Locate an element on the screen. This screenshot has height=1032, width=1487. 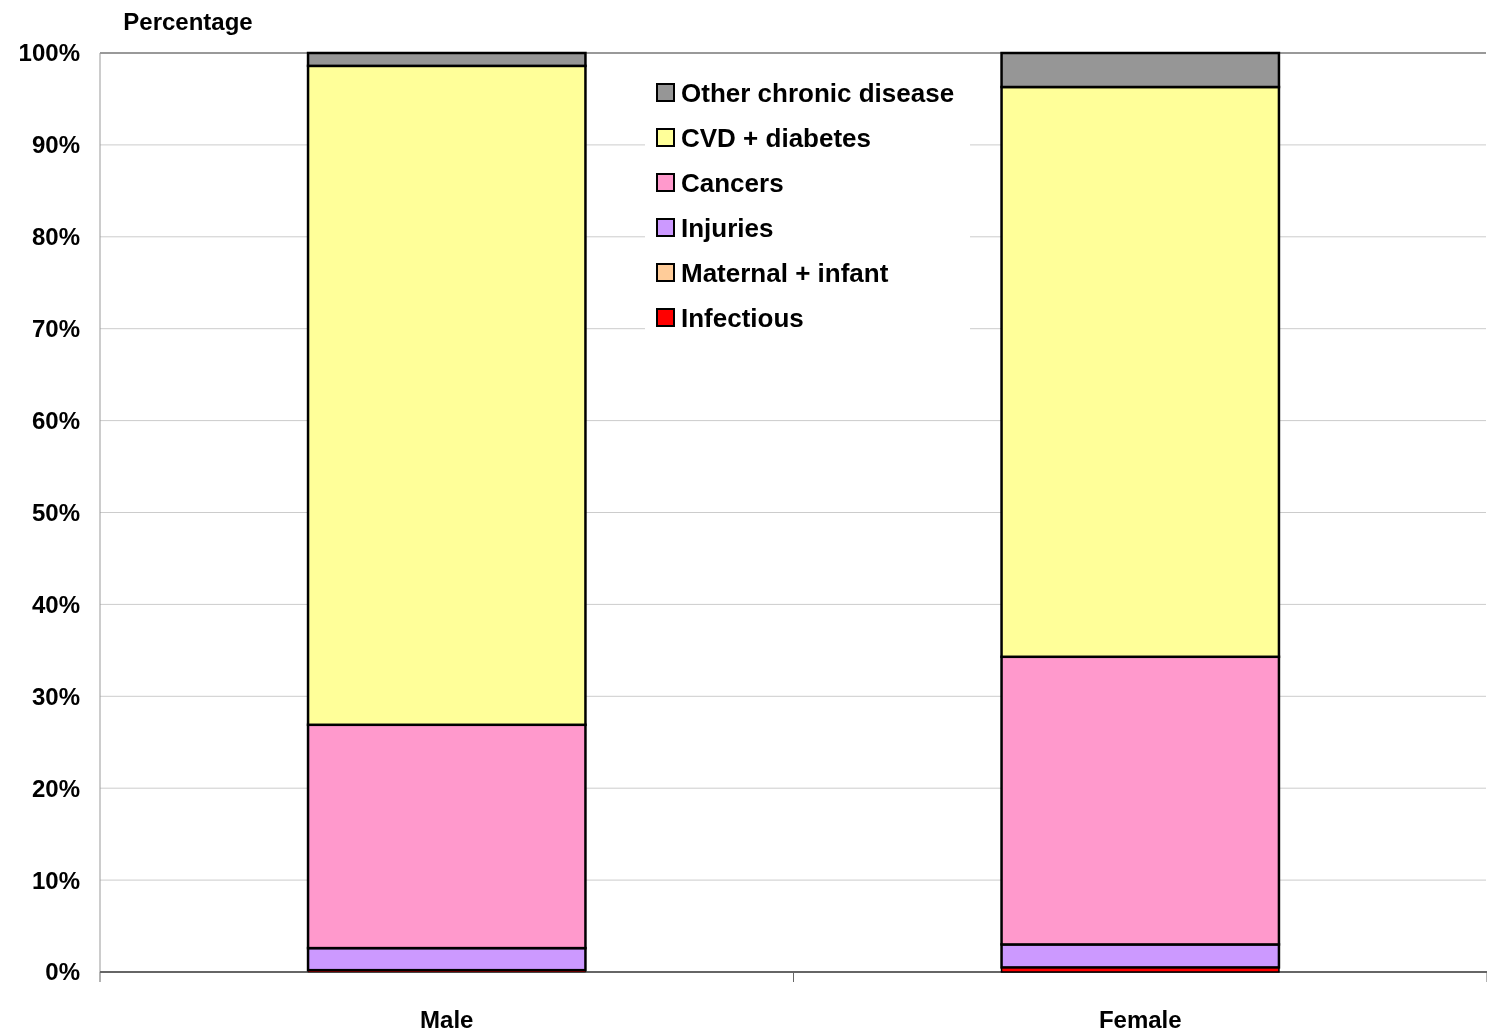
x-tick-label: Female is located at coordinates (1140, 1019).